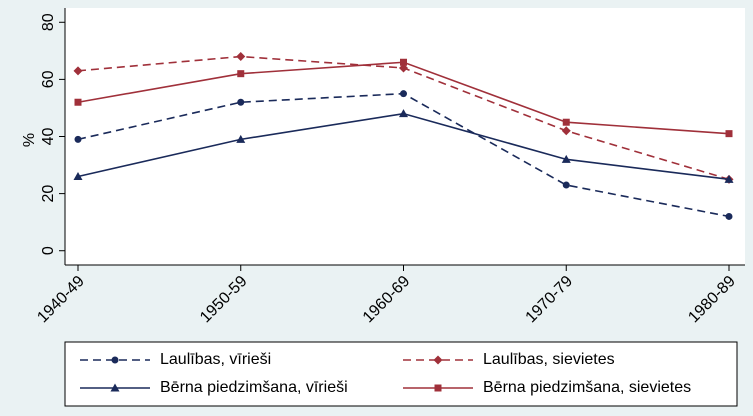 Image resolution: width=753 pixels, height=416 pixels. Describe the element at coordinates (549, 359) in the screenshot. I see `legend-label: Laulības, sievietes` at that location.